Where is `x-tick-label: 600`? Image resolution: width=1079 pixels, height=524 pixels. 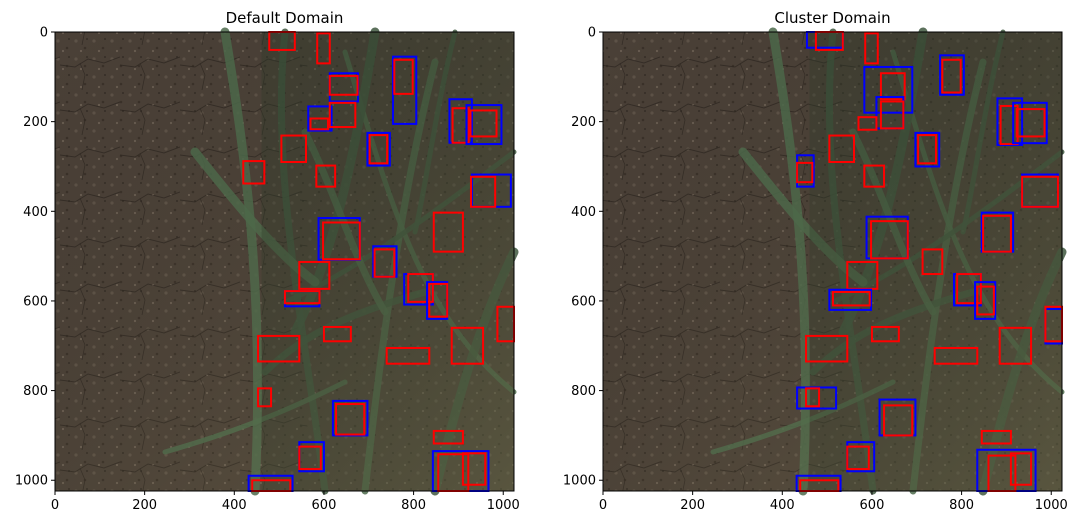
x-tick-label: 600 is located at coordinates (324, 505).